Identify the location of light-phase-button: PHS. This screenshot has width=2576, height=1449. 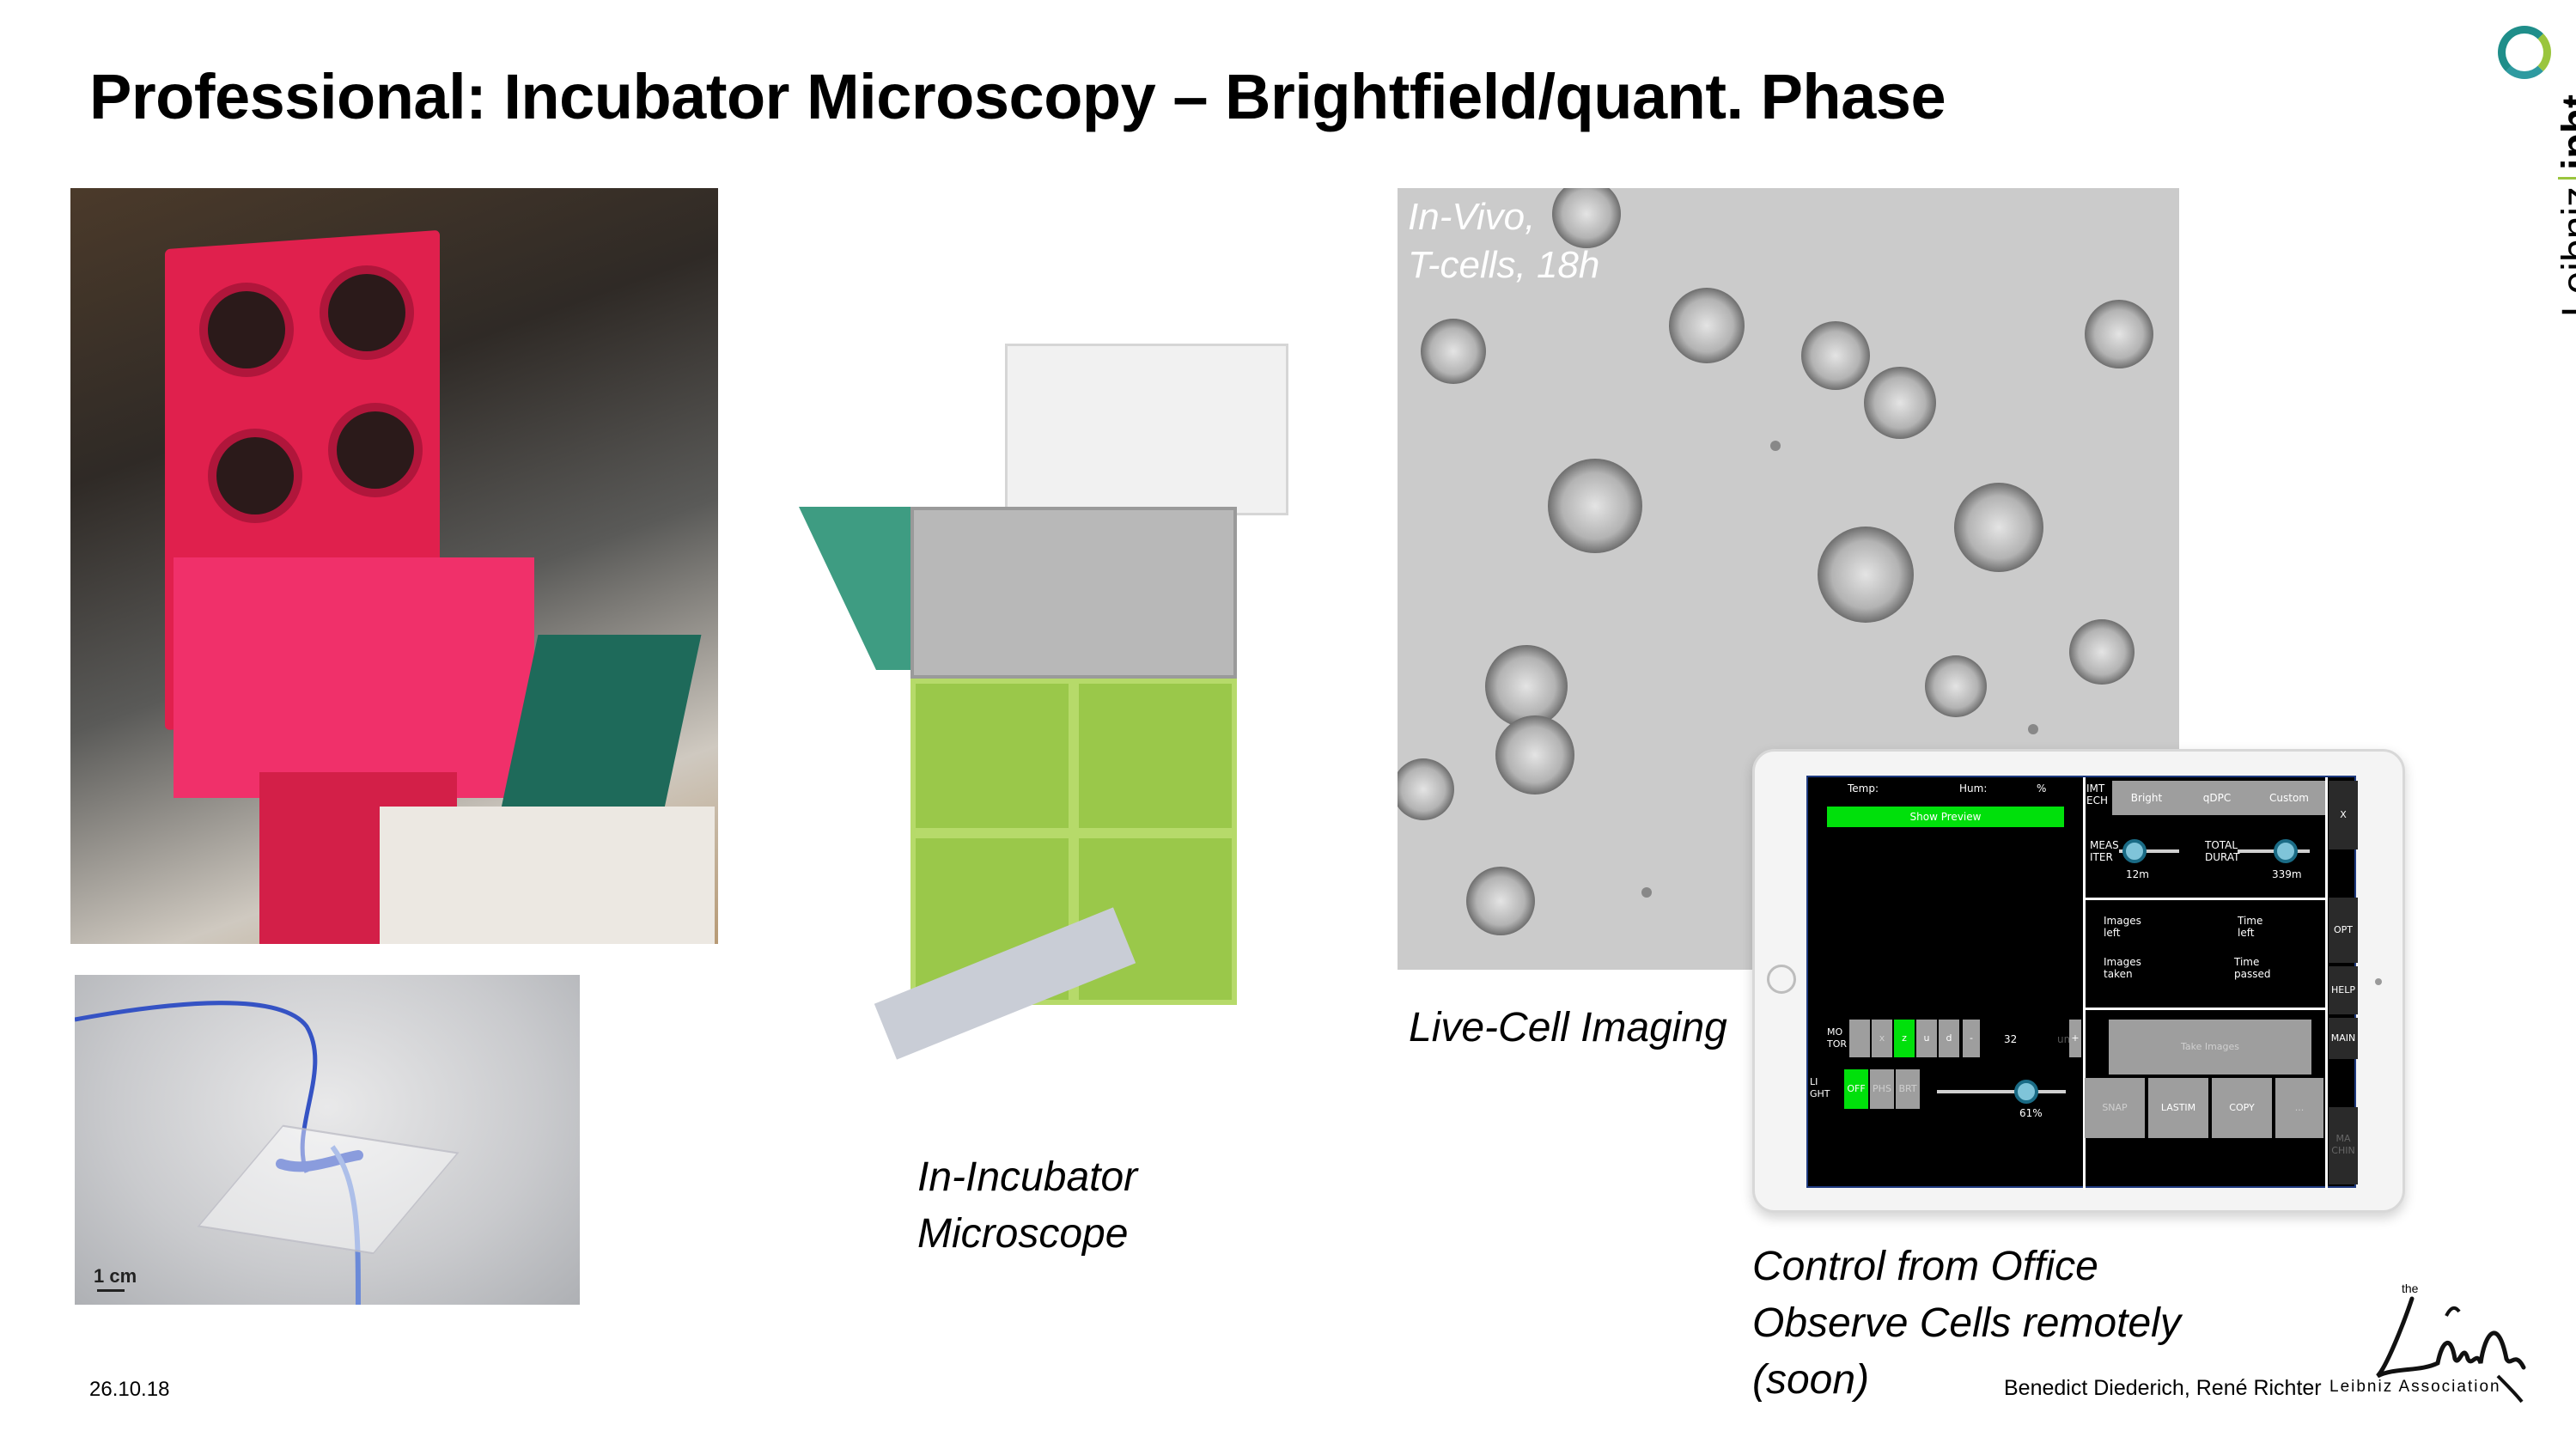
(1882, 1089).